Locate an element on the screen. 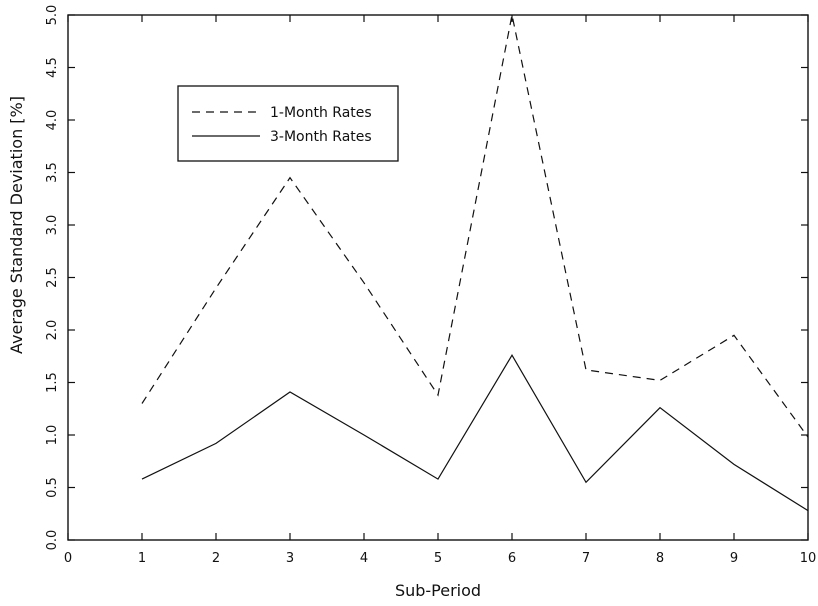 The height and width of the screenshot is (606, 818). y-tick-label: 5.0 is located at coordinates (52, 15).